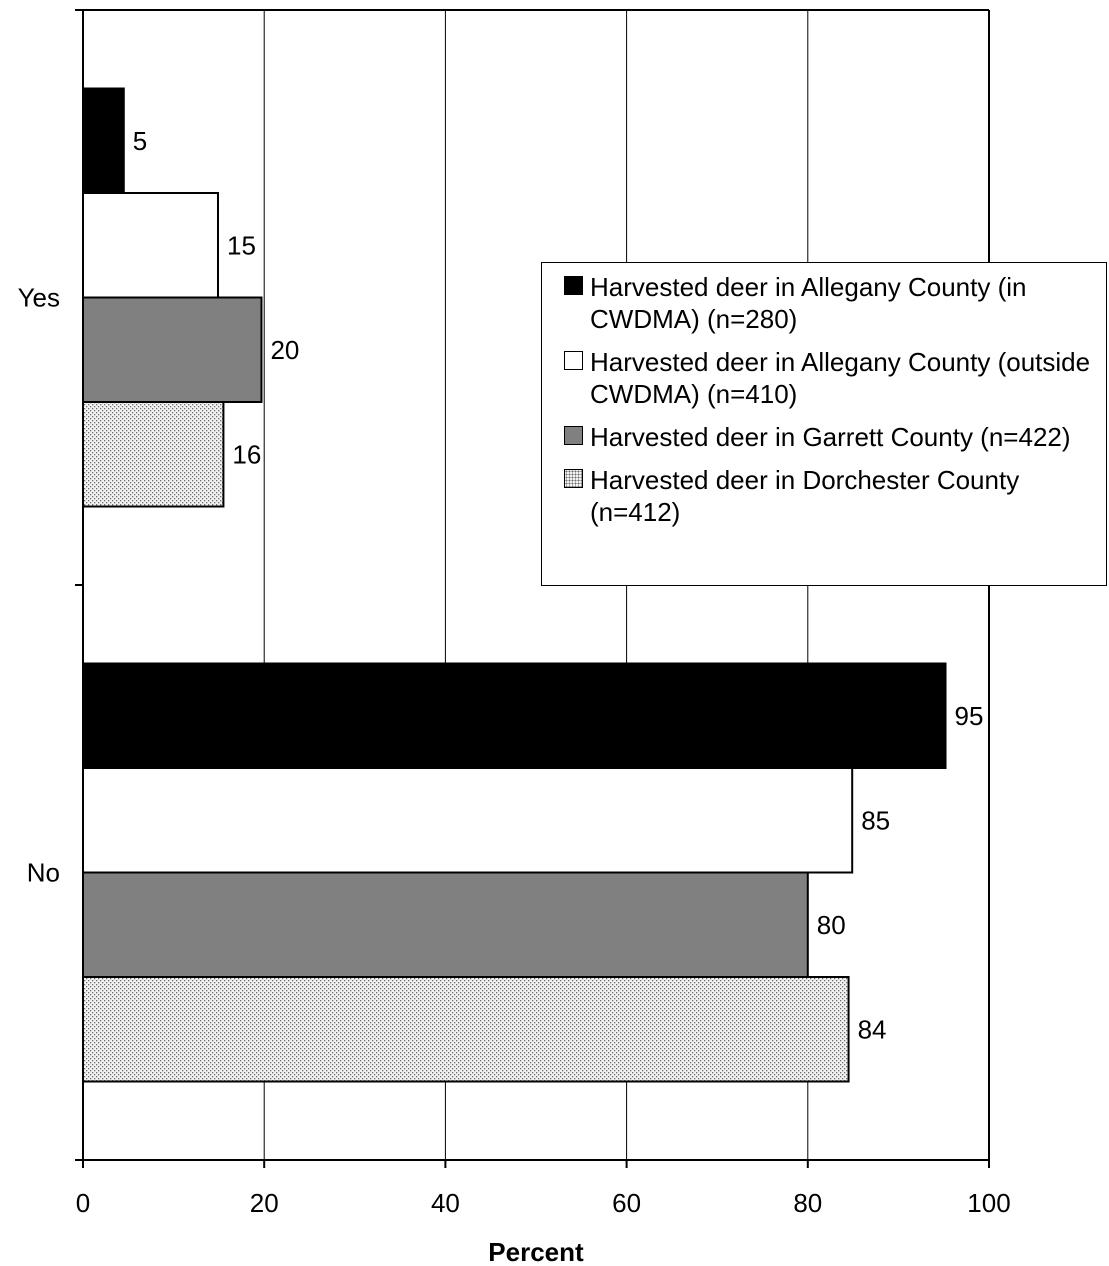  What do you see at coordinates (445, 1203) in the screenshot?
I see `x-tick-label: 40` at bounding box center [445, 1203].